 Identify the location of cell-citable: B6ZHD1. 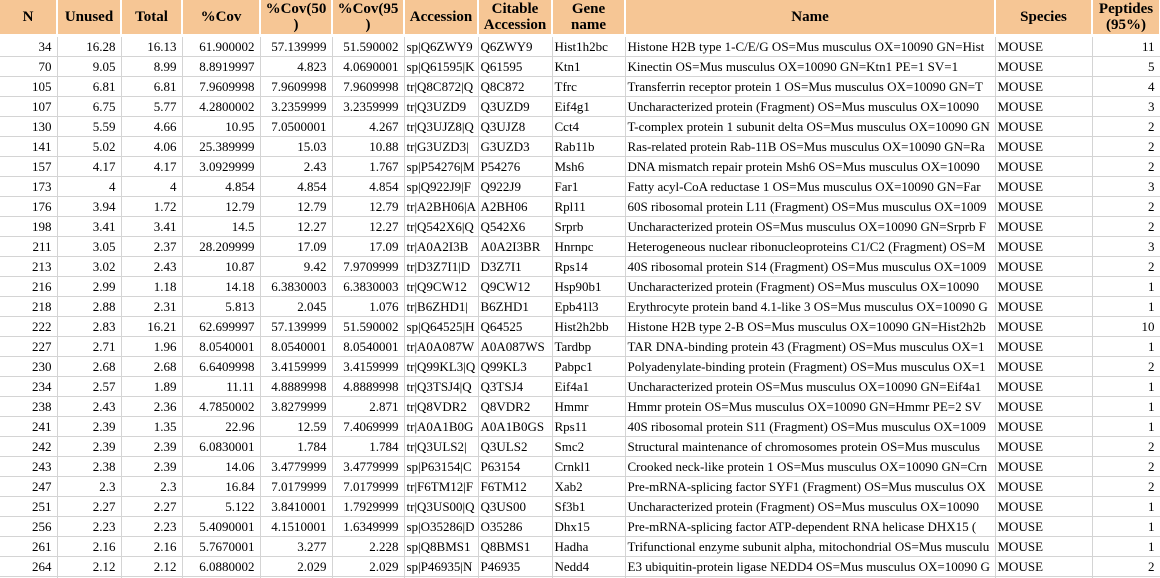
(515, 306).